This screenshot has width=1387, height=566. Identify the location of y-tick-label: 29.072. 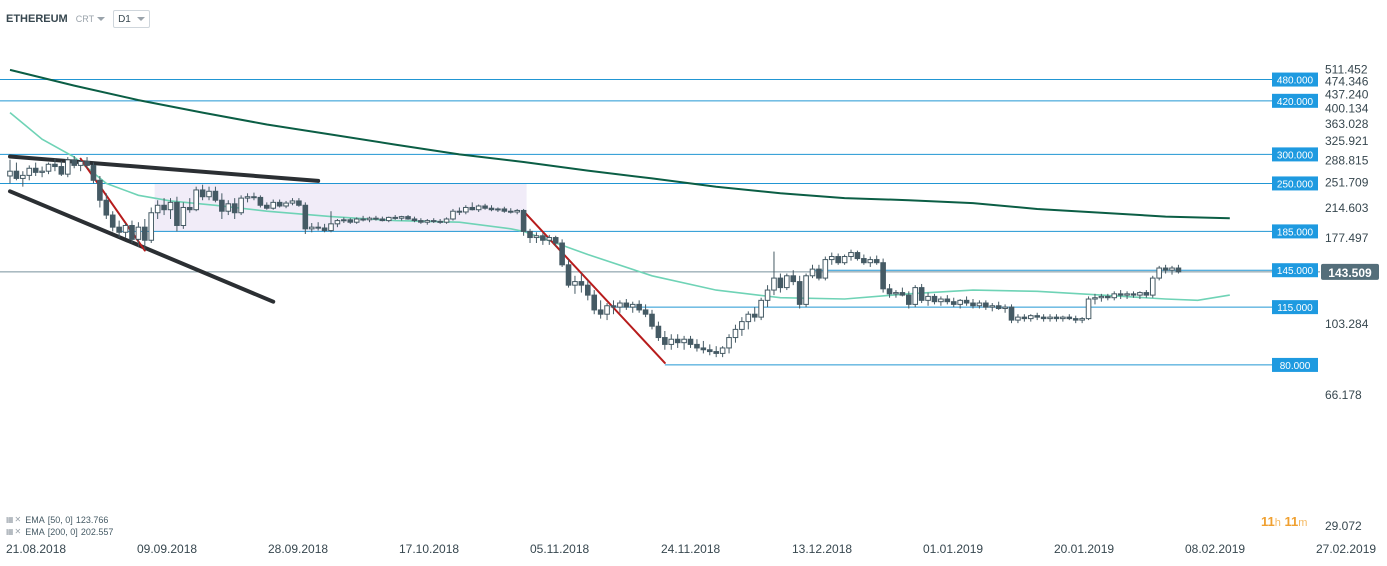
(1343, 526).